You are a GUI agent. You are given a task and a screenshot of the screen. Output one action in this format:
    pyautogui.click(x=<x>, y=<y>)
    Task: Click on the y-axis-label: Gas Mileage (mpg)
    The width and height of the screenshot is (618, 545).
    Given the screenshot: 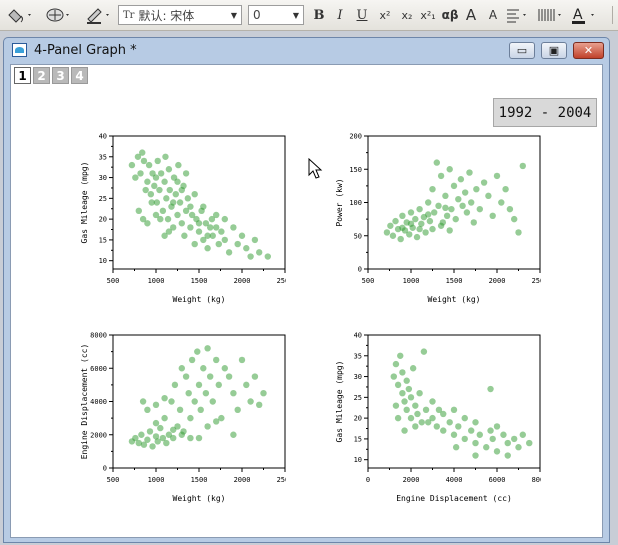 What is the action you would take?
    pyautogui.click(x=339, y=402)
    